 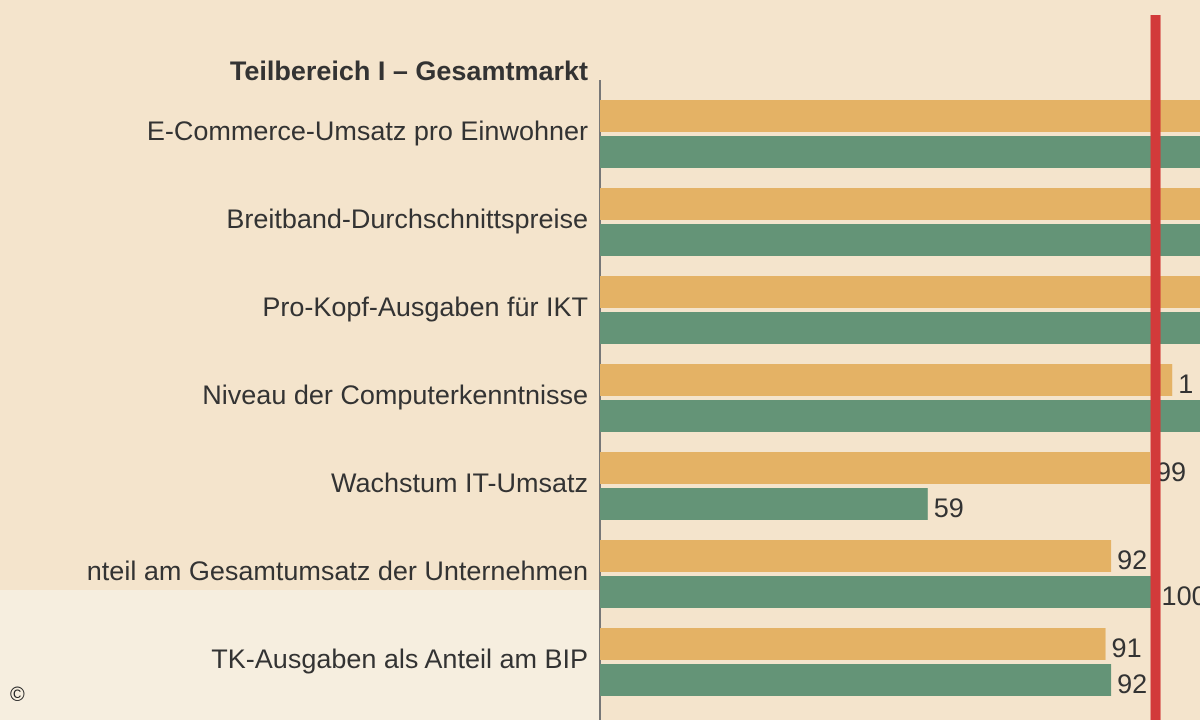 What do you see at coordinates (1171, 472) in the screenshot?
I see `data-label: 99` at bounding box center [1171, 472].